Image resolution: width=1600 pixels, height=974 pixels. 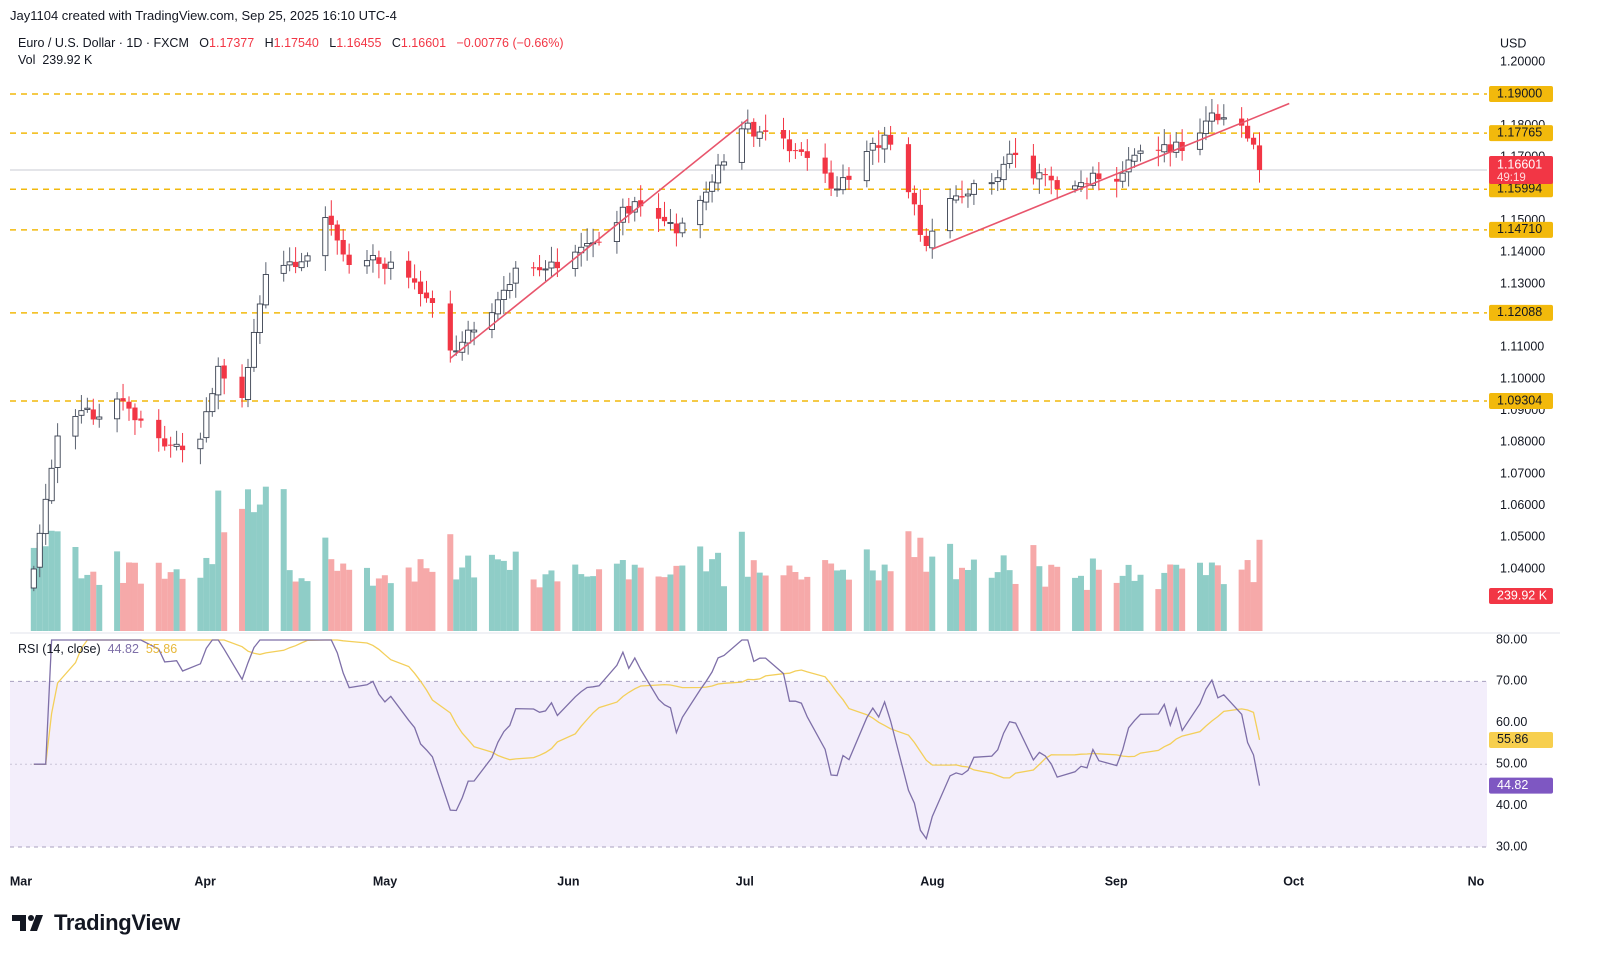 What do you see at coordinates (647, 709) in the screenshot?
I see `rsi-ma-line` at bounding box center [647, 709].